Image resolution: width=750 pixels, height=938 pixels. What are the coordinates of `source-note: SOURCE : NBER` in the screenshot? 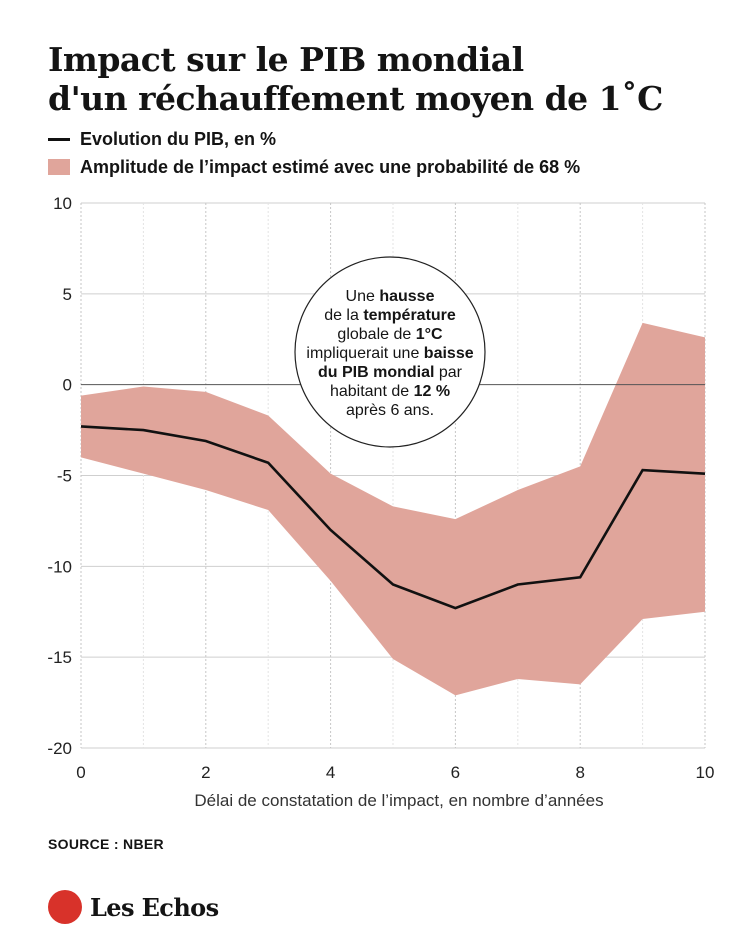 It's located at (106, 844).